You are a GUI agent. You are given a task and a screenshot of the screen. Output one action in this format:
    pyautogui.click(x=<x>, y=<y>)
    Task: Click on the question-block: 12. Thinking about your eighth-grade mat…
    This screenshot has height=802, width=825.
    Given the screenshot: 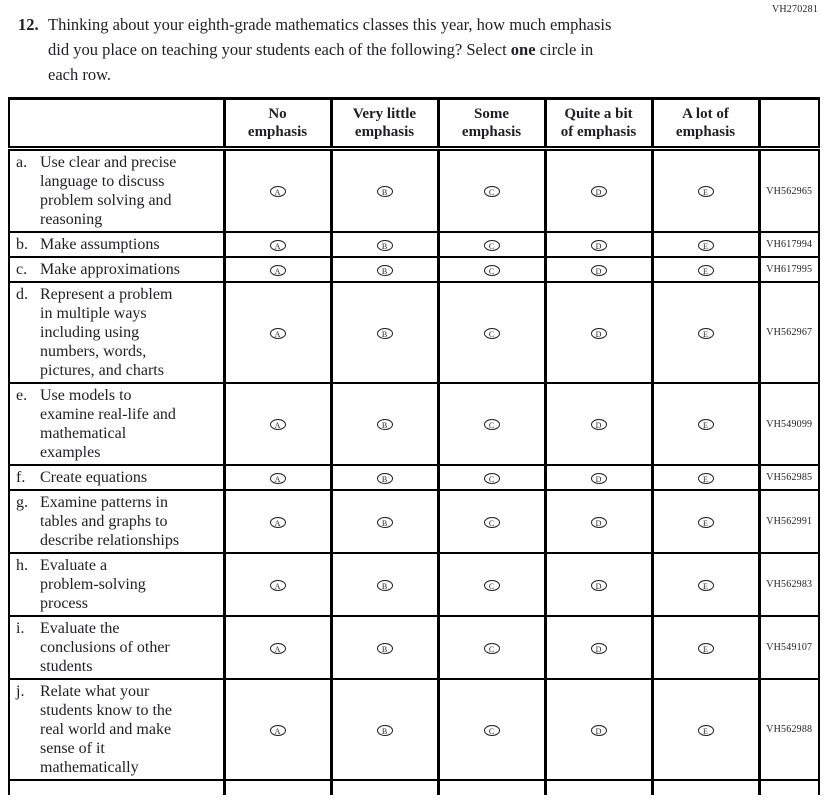 What is the action you would take?
    pyautogui.click(x=398, y=49)
    